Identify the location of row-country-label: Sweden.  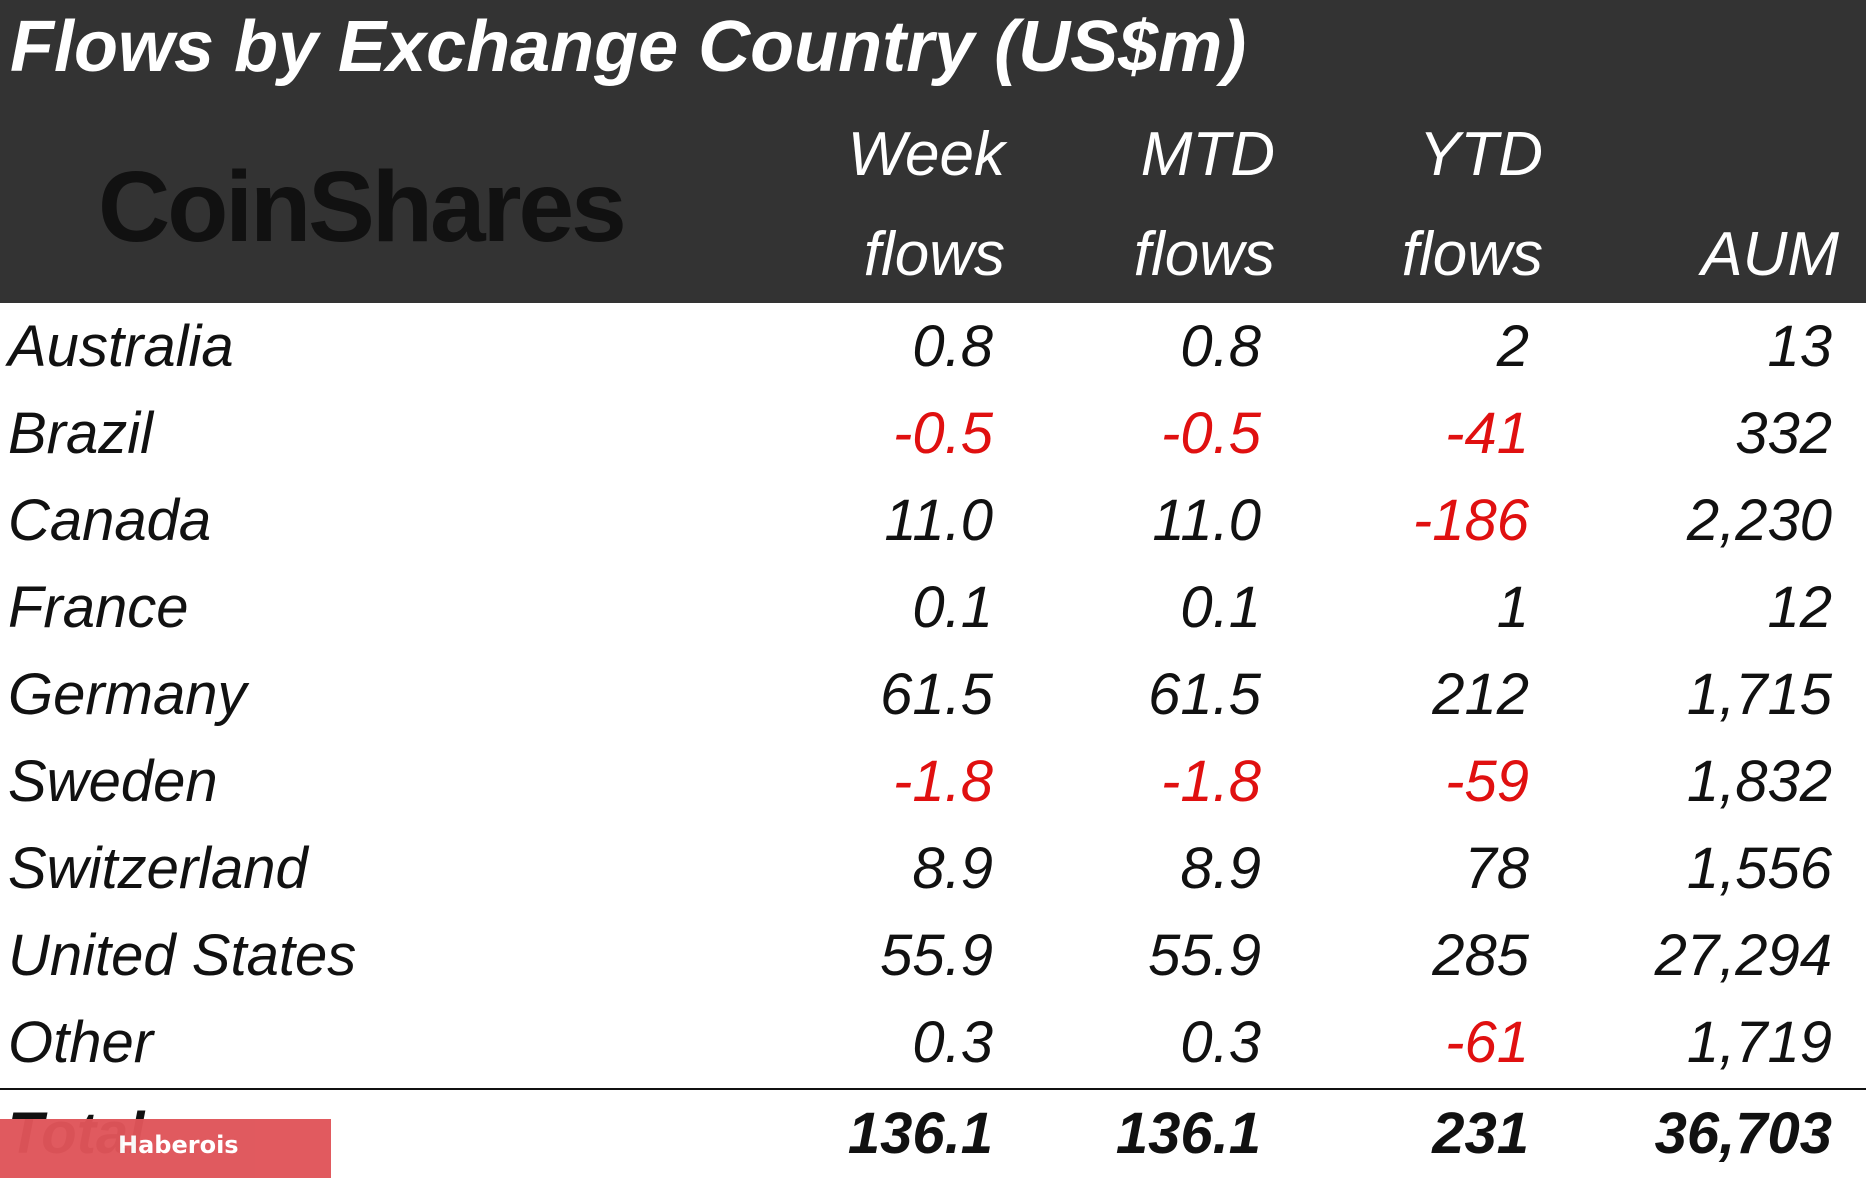
(113, 781).